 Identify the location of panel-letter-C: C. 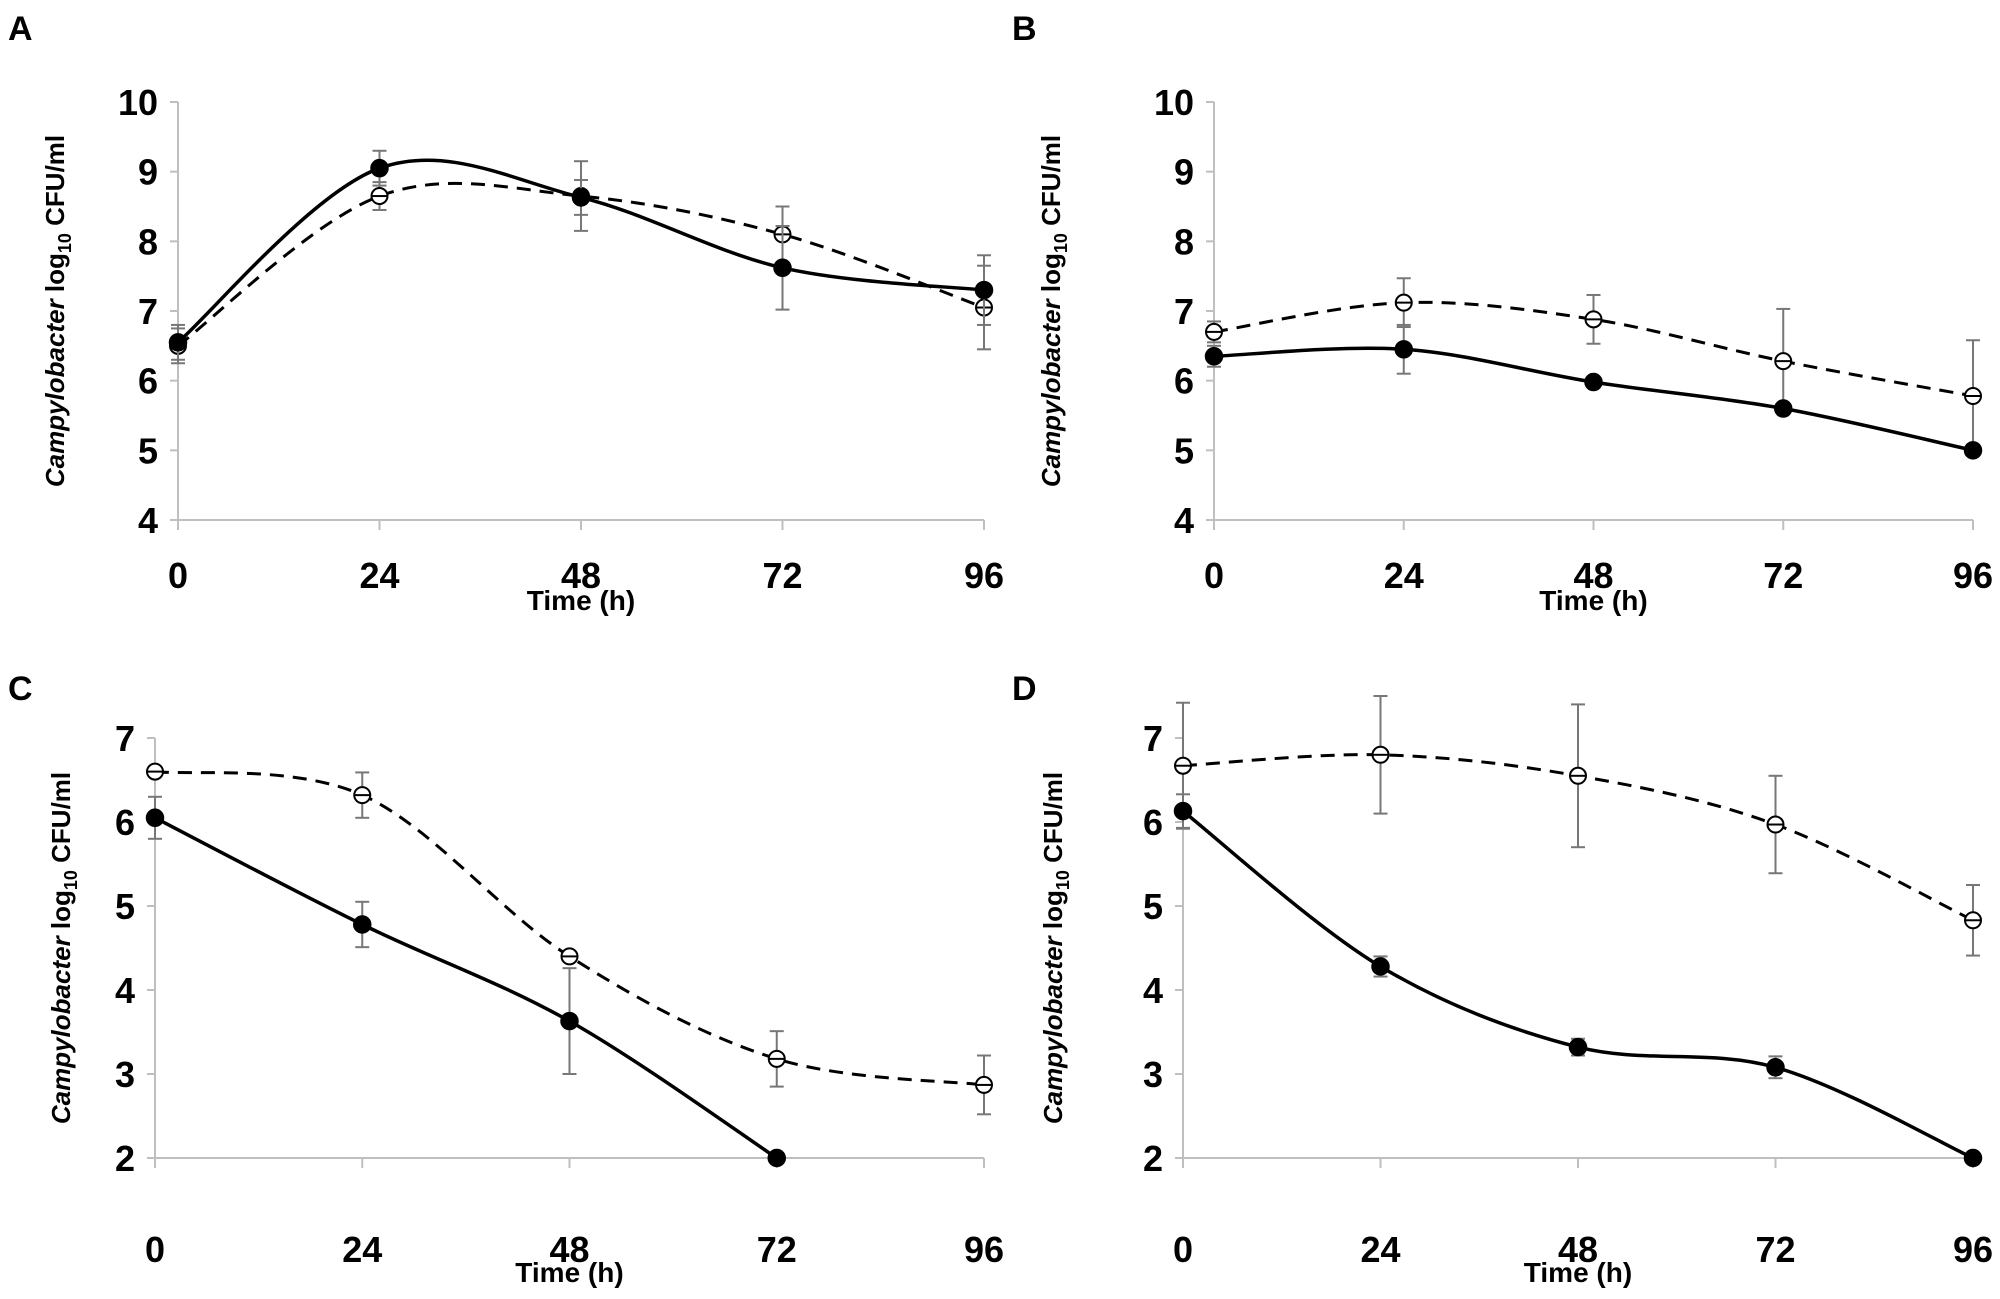
(20, 689).